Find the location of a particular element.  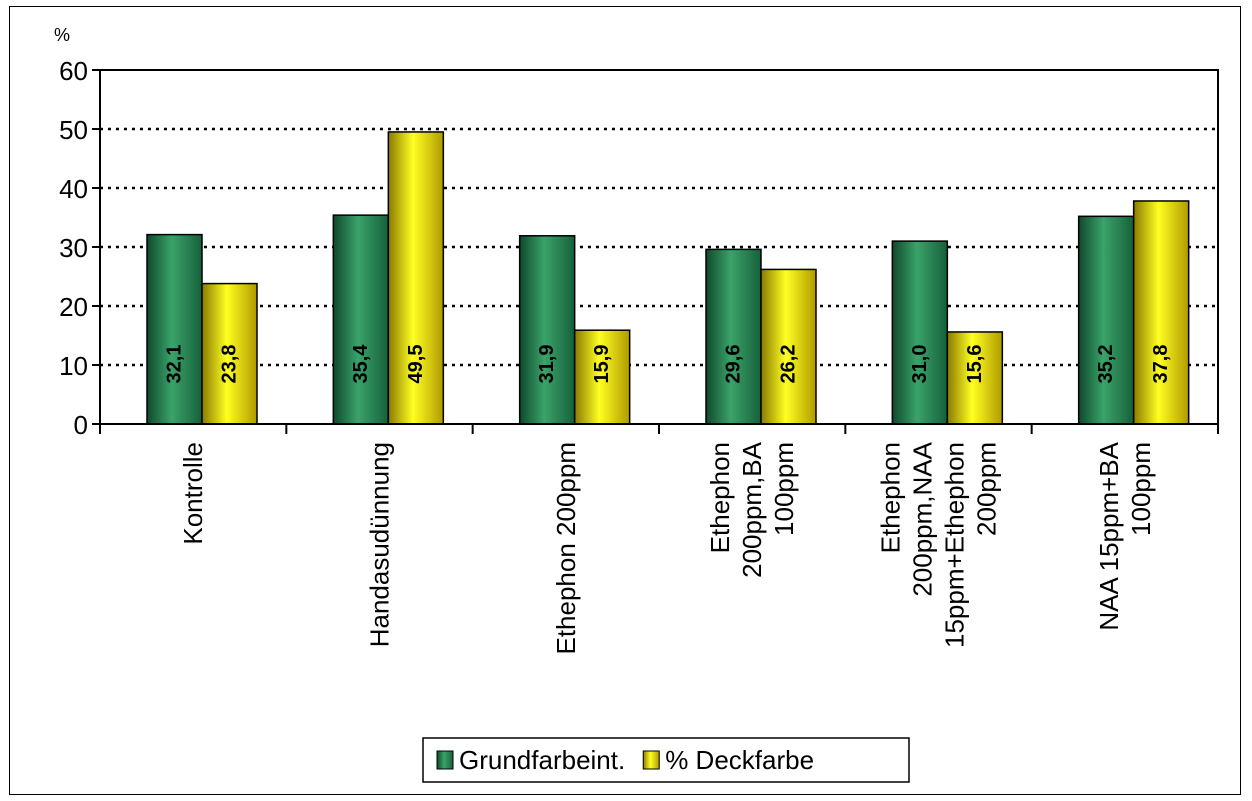

y-tick-label: 10 is located at coordinates (73, 366).